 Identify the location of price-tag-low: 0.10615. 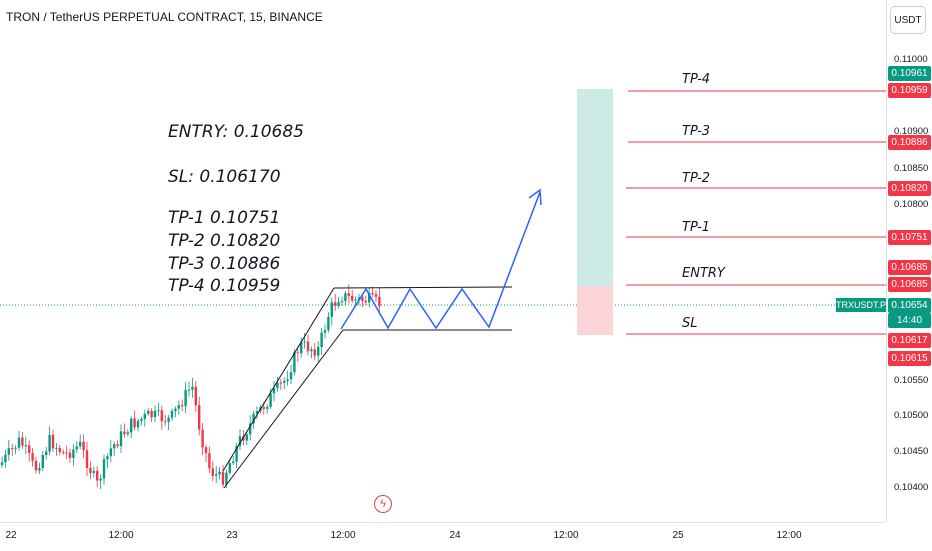
(909, 358).